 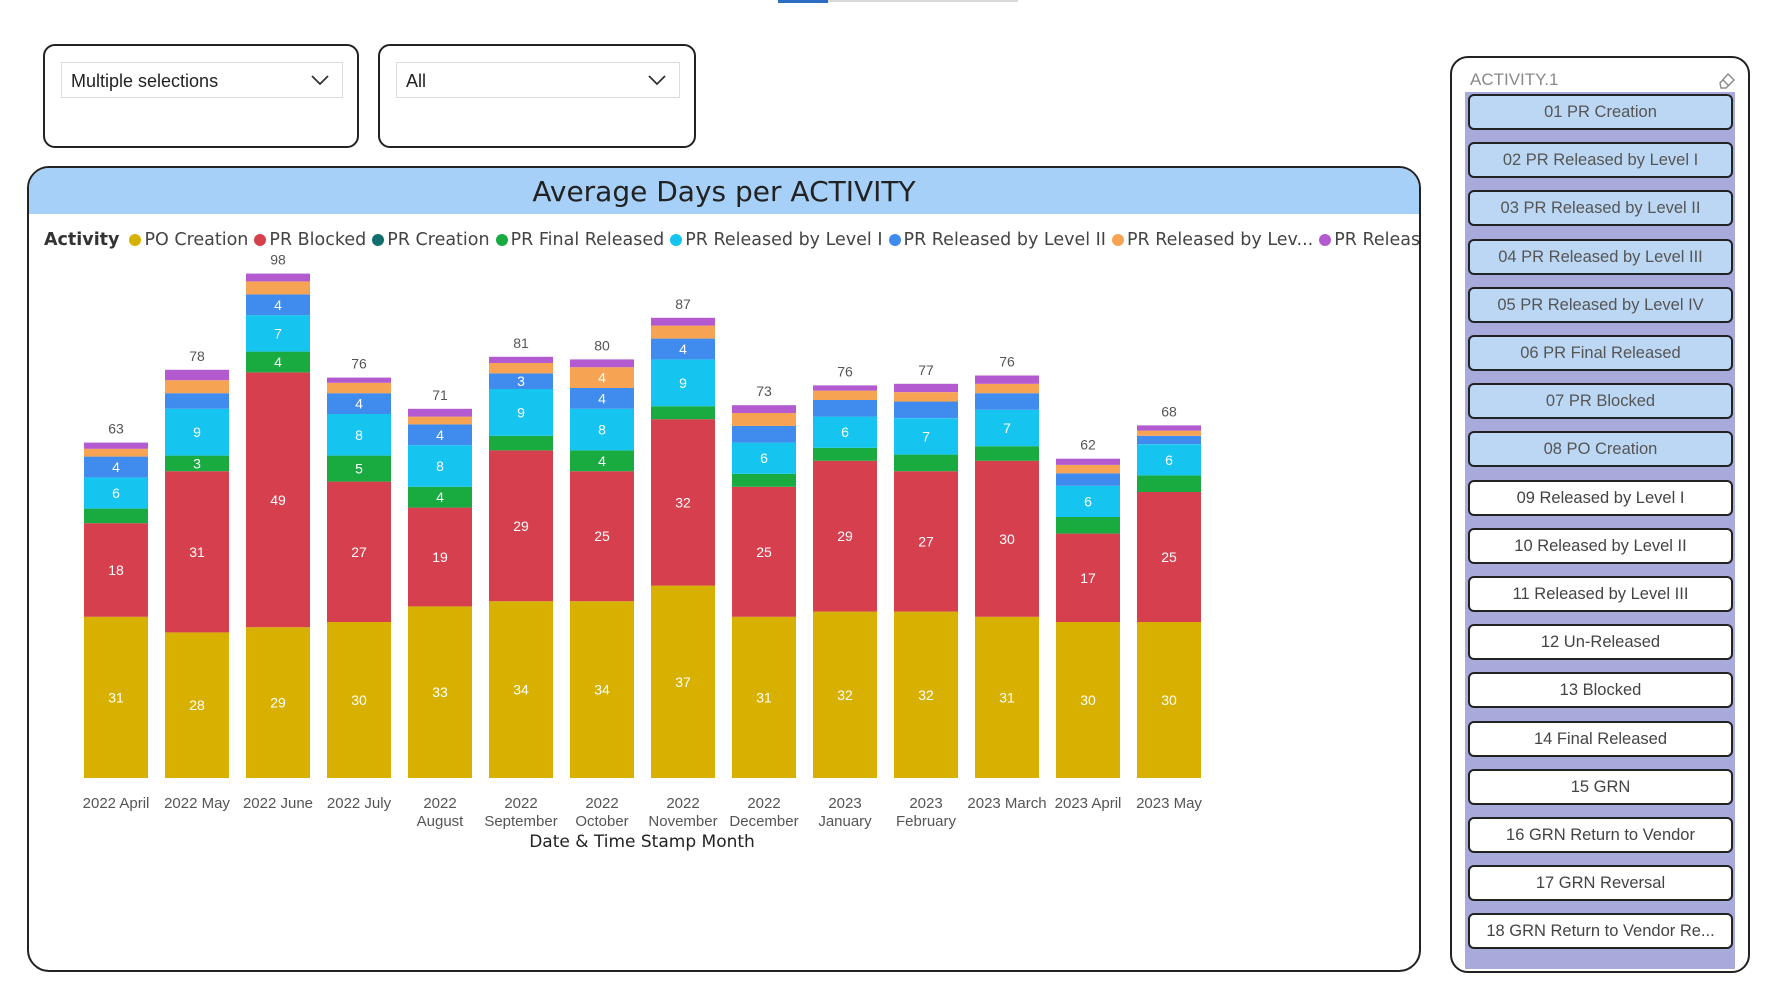 What do you see at coordinates (1600, 690) in the screenshot?
I see `activity-item: 13 Blocked` at bounding box center [1600, 690].